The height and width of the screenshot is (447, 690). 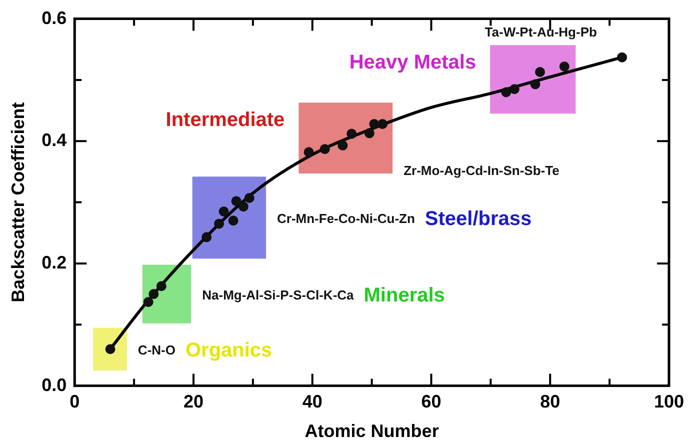 What do you see at coordinates (431, 402) in the screenshot?
I see `x-tick-label: 60` at bounding box center [431, 402].